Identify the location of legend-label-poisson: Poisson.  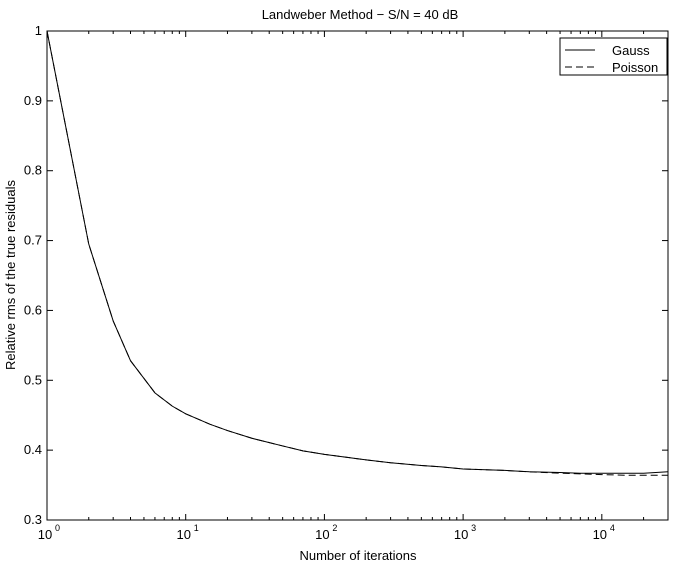
(635, 67).